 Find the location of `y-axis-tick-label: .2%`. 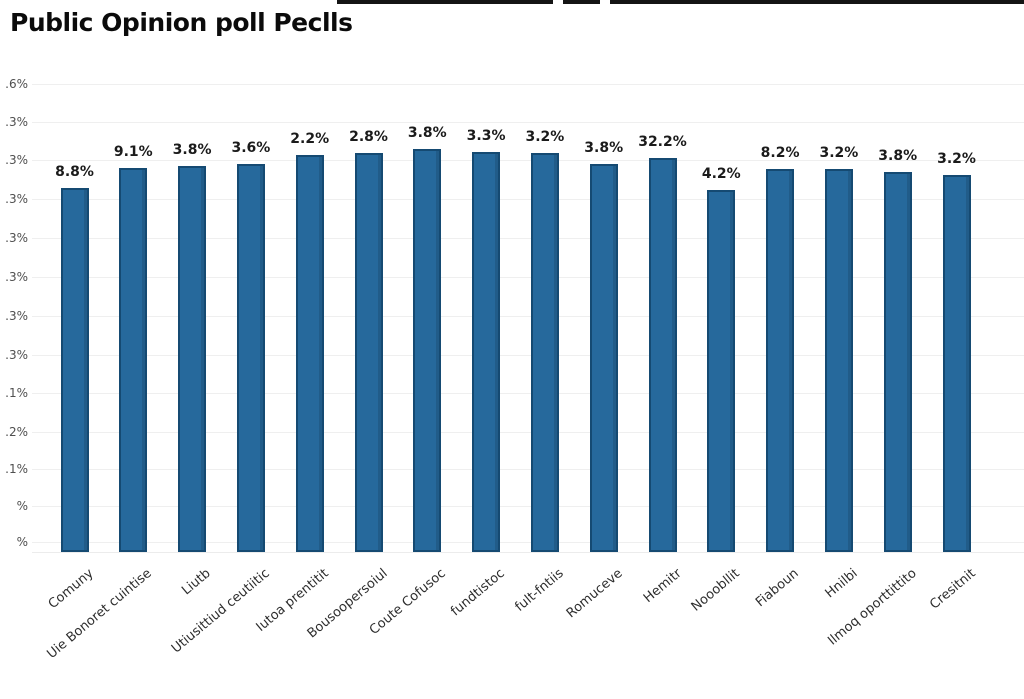

y-axis-tick-label: .2% is located at coordinates (16, 432).